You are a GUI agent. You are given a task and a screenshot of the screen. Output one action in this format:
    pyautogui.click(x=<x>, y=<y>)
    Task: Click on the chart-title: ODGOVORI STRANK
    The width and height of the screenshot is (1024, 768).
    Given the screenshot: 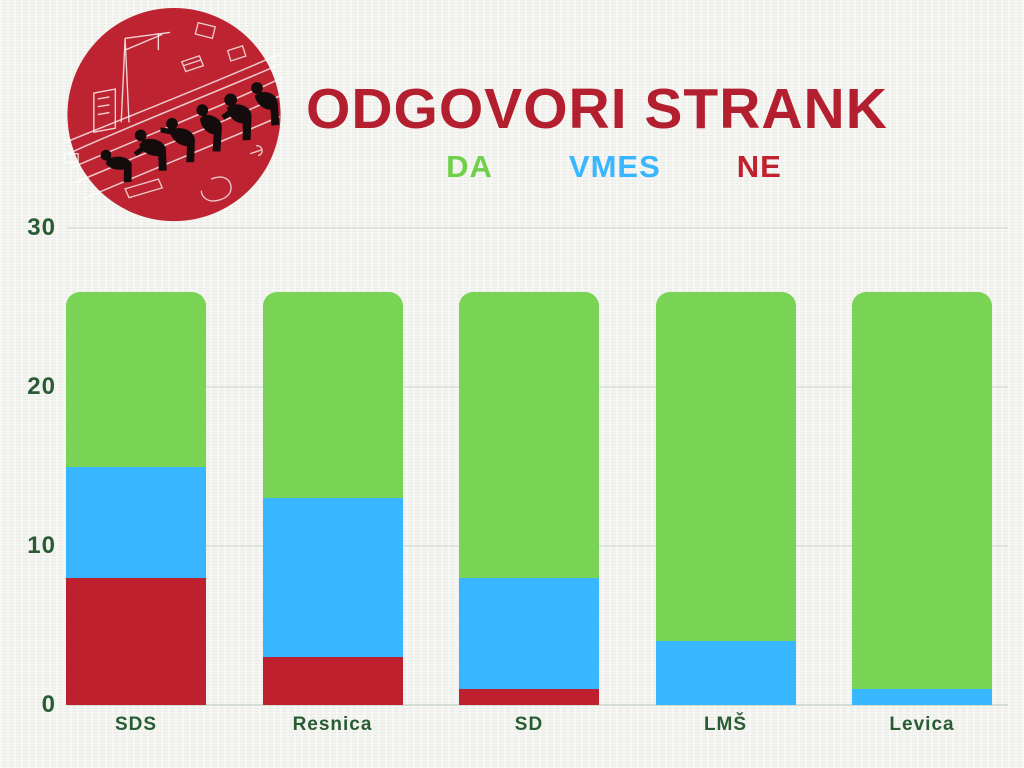 What is the action you would take?
    pyautogui.click(x=597, y=109)
    